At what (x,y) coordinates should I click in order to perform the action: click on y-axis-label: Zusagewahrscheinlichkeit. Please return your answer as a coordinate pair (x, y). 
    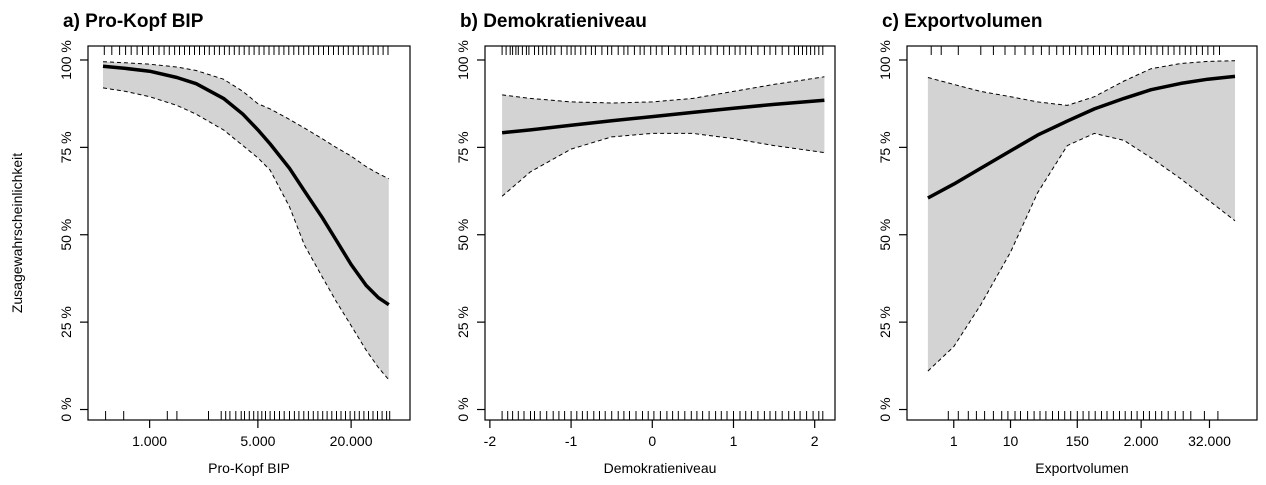
    Looking at the image, I should click on (17, 233).